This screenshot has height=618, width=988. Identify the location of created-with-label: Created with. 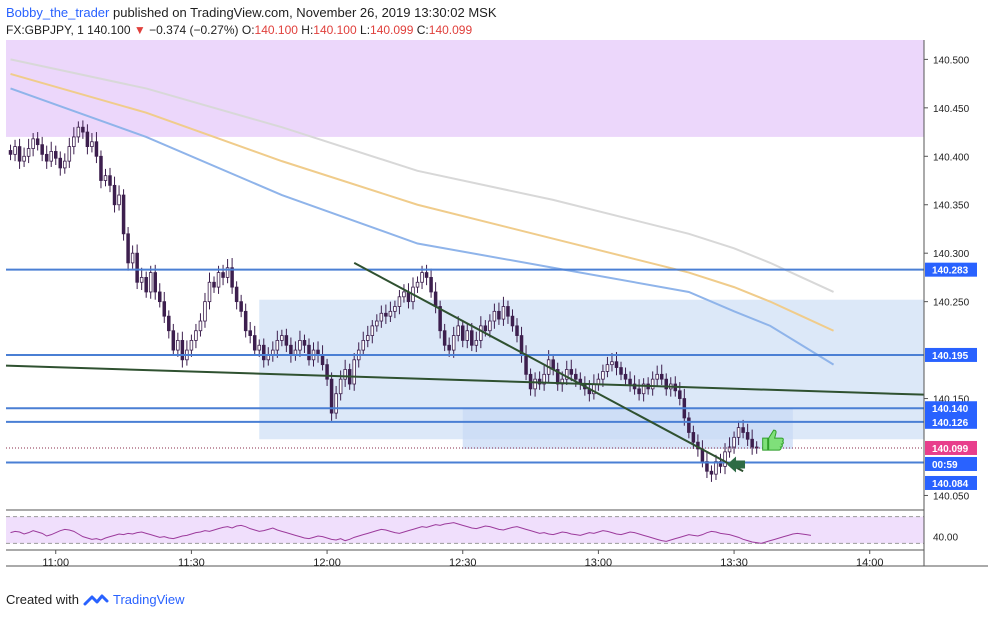
(42, 599).